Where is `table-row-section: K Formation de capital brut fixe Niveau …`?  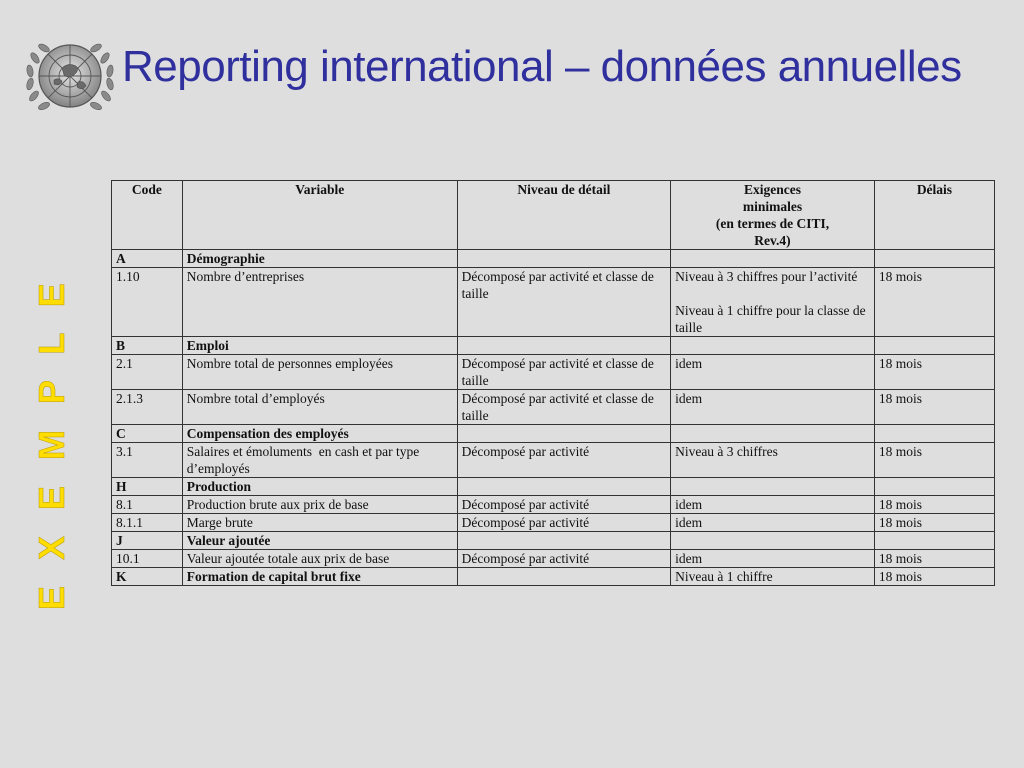 table-row-section: K Formation de capital brut fixe Niveau … is located at coordinates (553, 576).